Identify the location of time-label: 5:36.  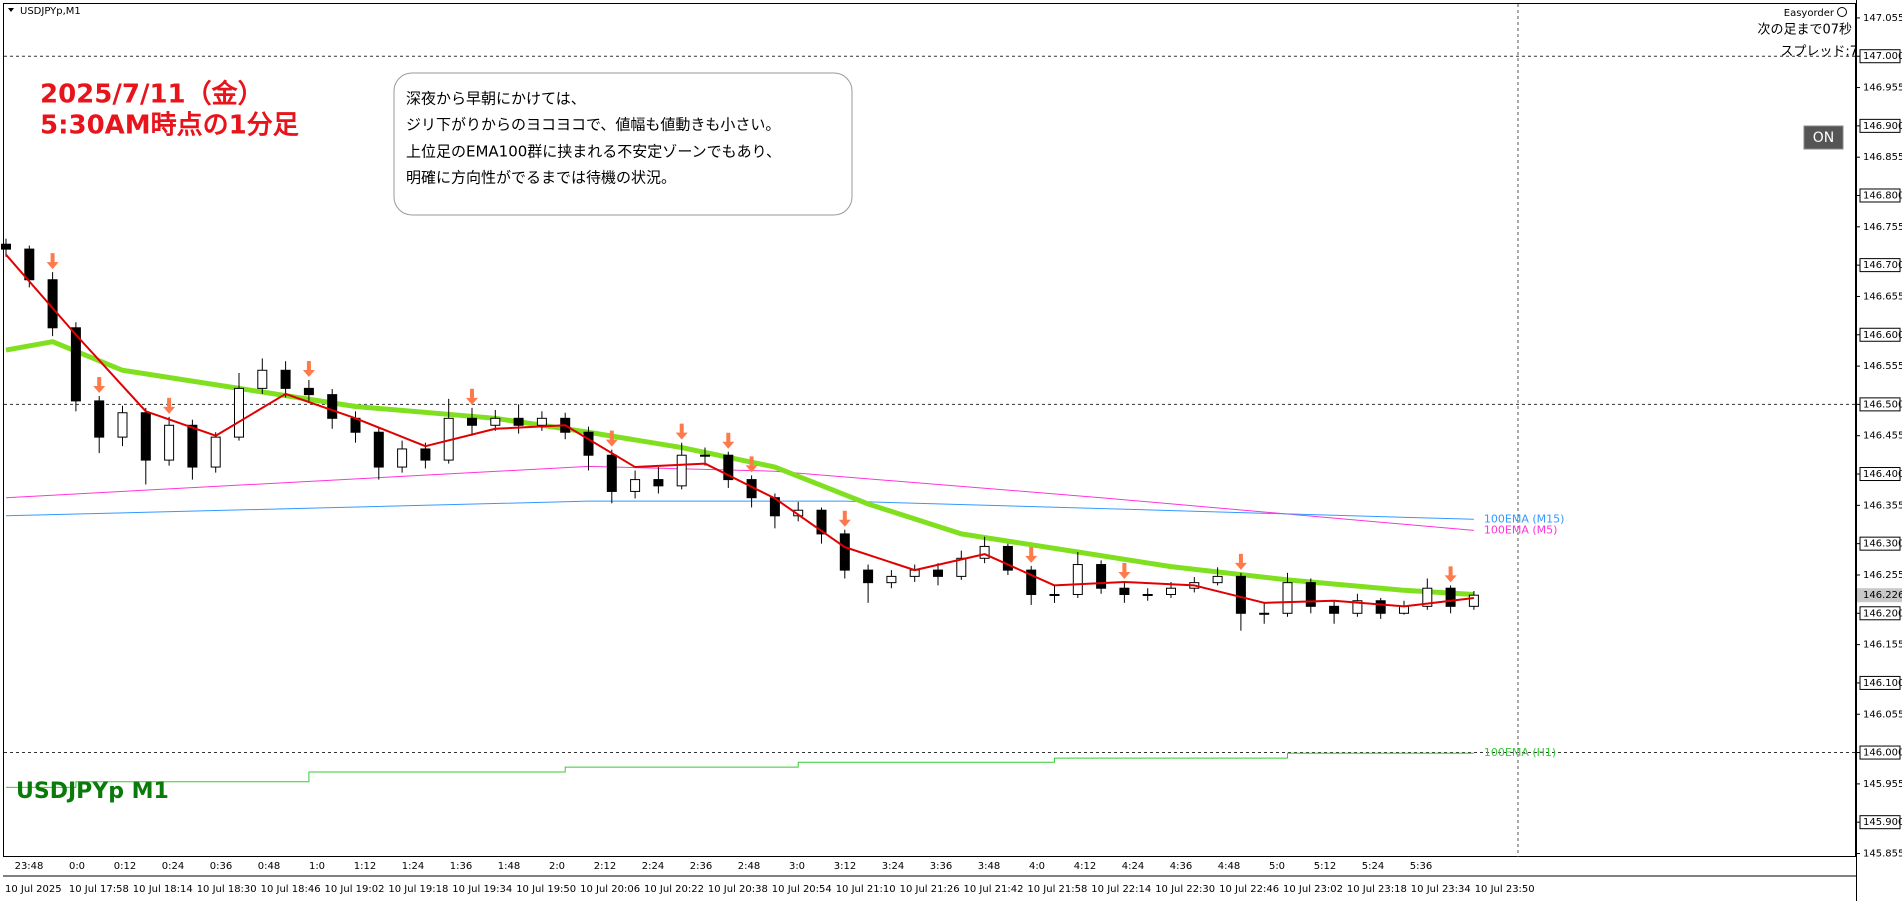
(1421, 866).